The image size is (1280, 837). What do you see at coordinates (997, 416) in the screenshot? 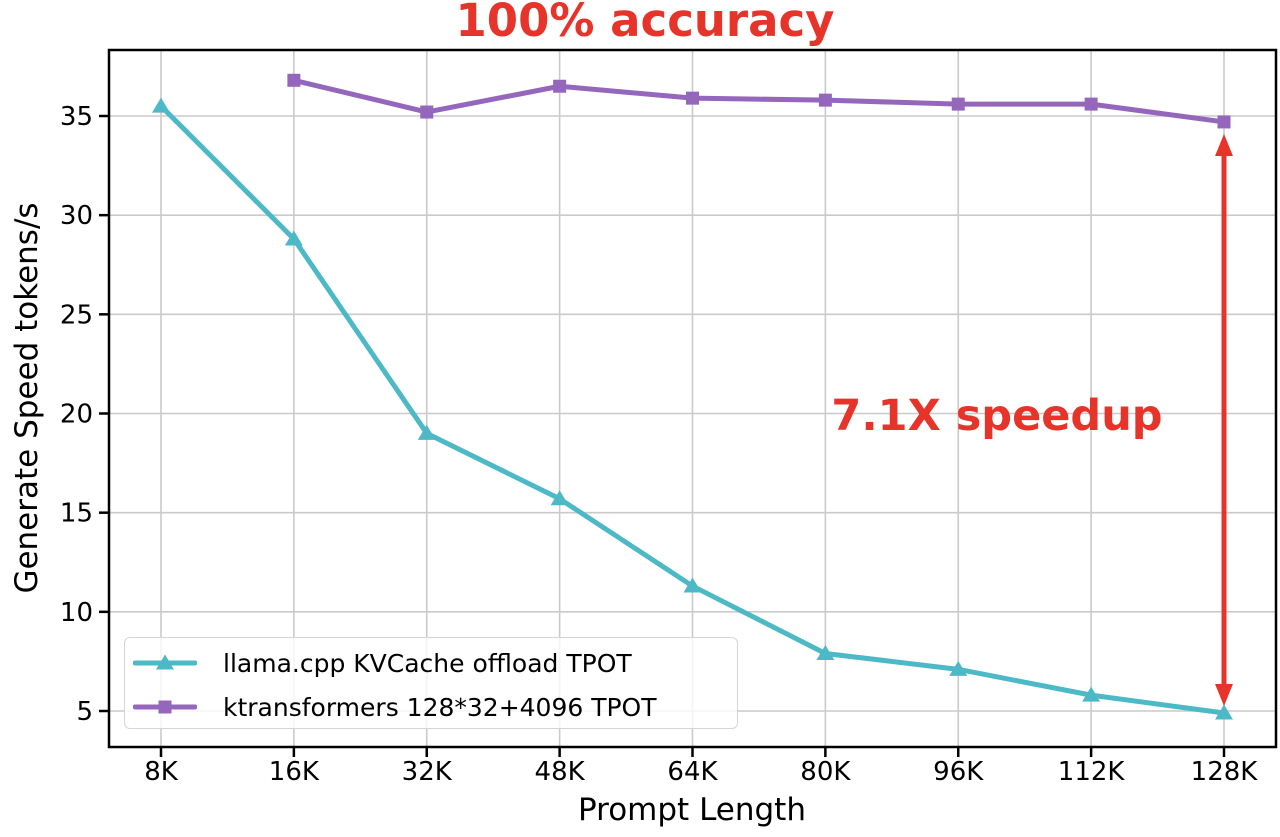
I see `speedup-annotation: 7.1X speedup` at bounding box center [997, 416].